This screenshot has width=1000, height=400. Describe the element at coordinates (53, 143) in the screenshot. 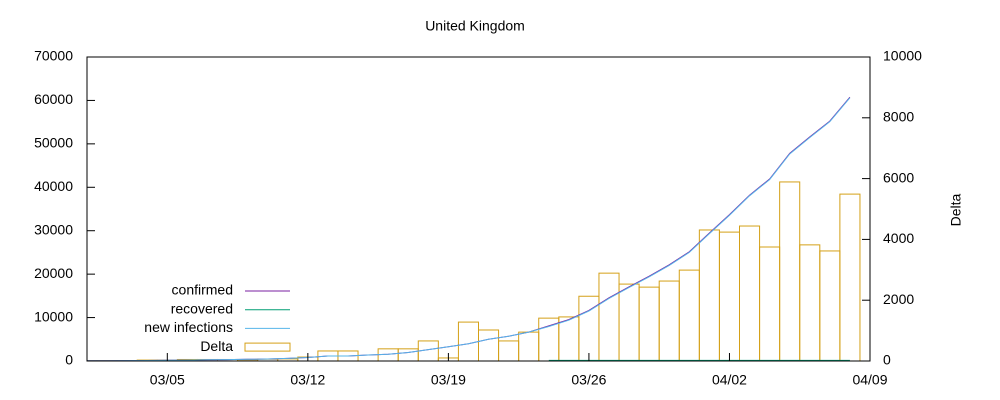

I see `y-tick-label: 50000` at that location.